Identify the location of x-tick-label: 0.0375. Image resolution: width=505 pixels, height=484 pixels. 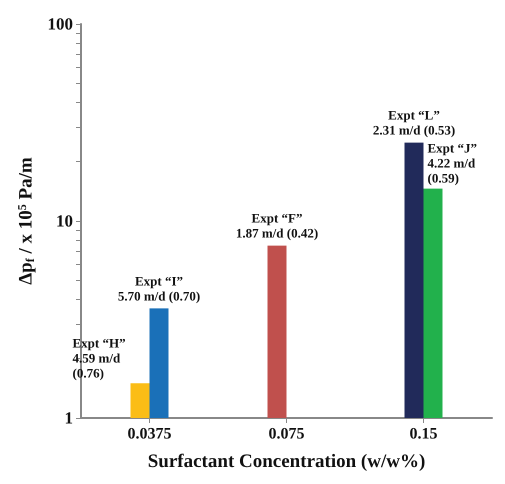
(150, 434).